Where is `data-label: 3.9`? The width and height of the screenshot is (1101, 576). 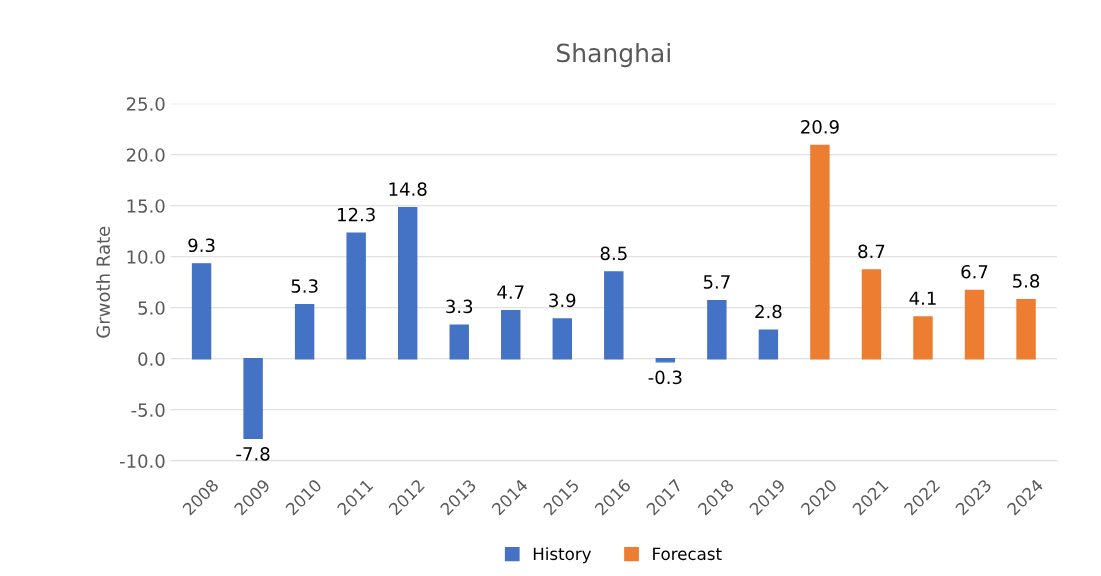 data-label: 3.9 is located at coordinates (562, 300).